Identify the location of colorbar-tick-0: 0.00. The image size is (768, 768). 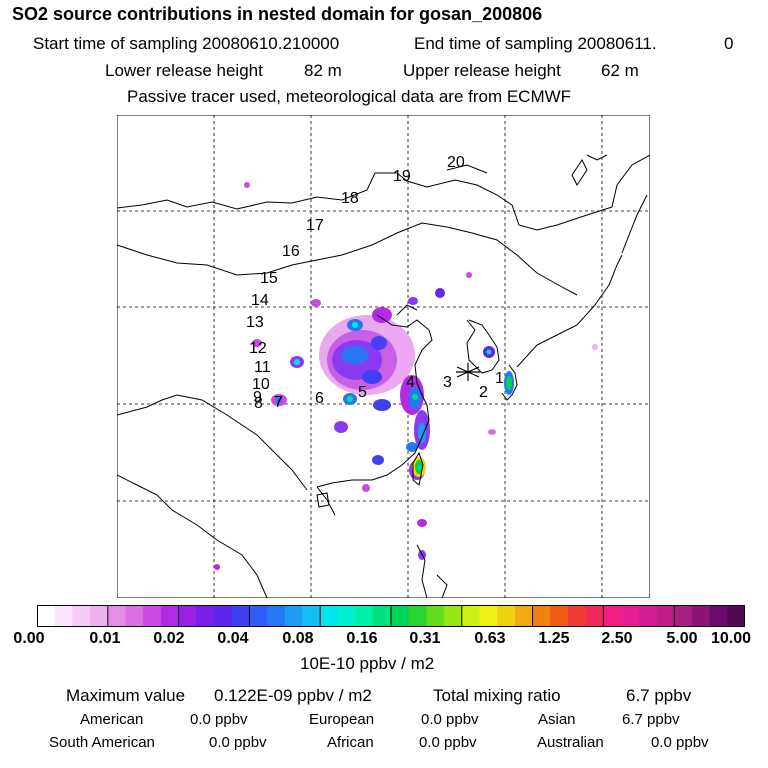
(29, 638).